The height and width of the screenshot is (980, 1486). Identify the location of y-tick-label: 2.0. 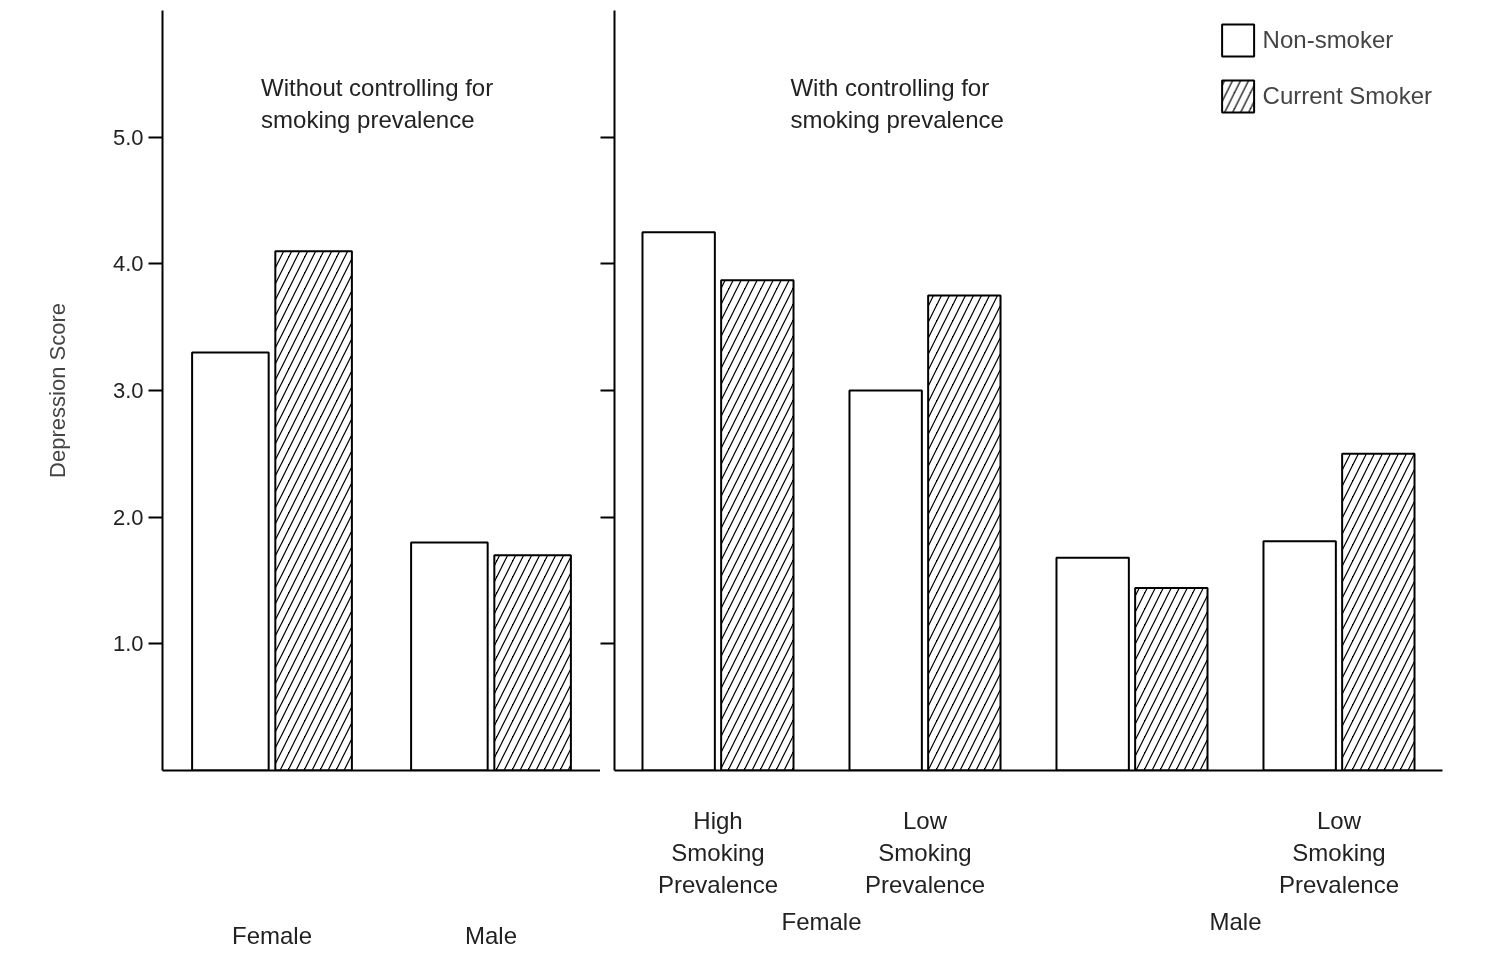
(128, 517).